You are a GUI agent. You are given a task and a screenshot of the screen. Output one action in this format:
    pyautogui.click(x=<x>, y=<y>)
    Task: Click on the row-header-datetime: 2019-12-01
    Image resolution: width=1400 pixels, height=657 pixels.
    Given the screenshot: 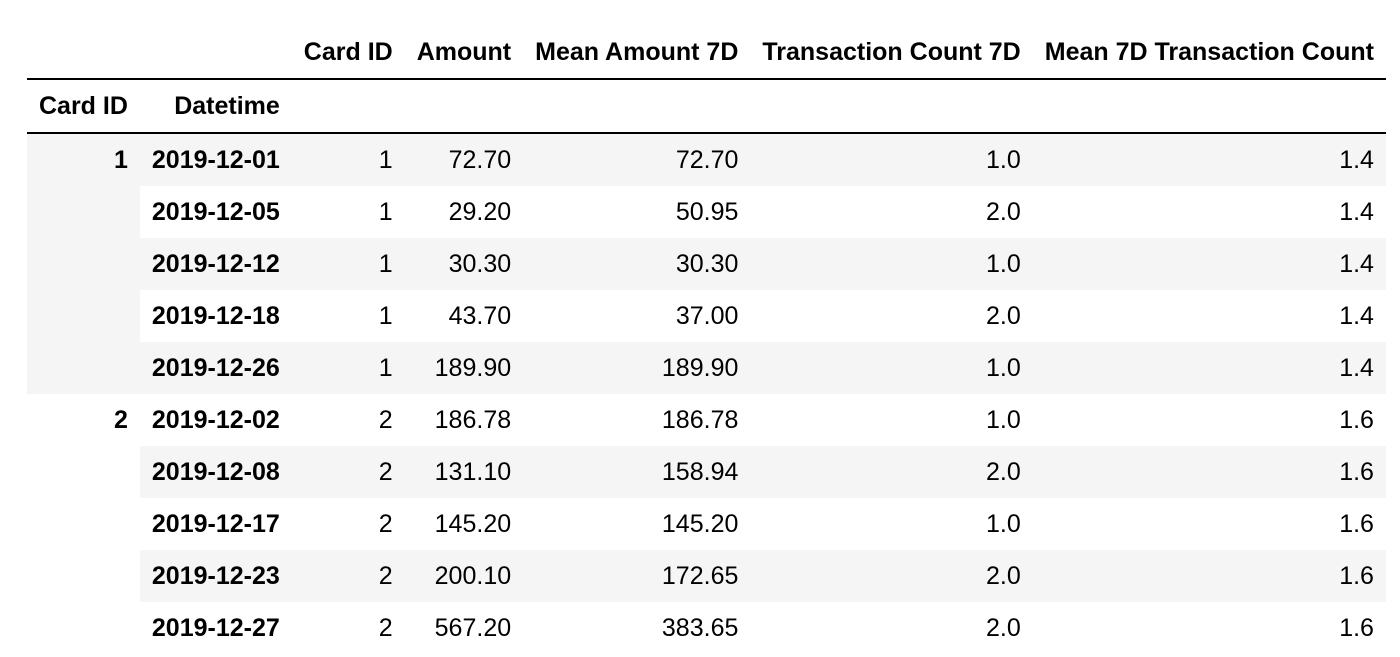 What is the action you would take?
    pyautogui.click(x=215, y=160)
    